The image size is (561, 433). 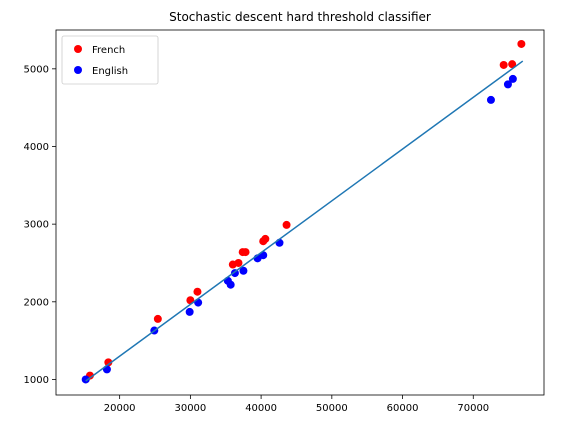 What do you see at coordinates (190, 408) in the screenshot?
I see `x-tick-label: 30000` at bounding box center [190, 408].